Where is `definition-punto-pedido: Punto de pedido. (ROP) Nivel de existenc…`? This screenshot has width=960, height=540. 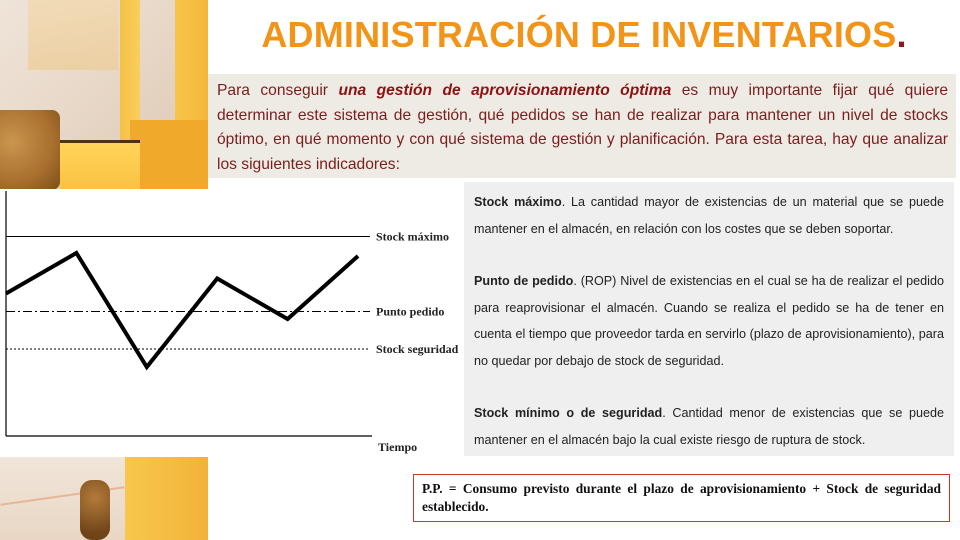
definition-punto-pedido: Punto de pedido. (ROP) Nivel de existenc… is located at coordinates (709, 321).